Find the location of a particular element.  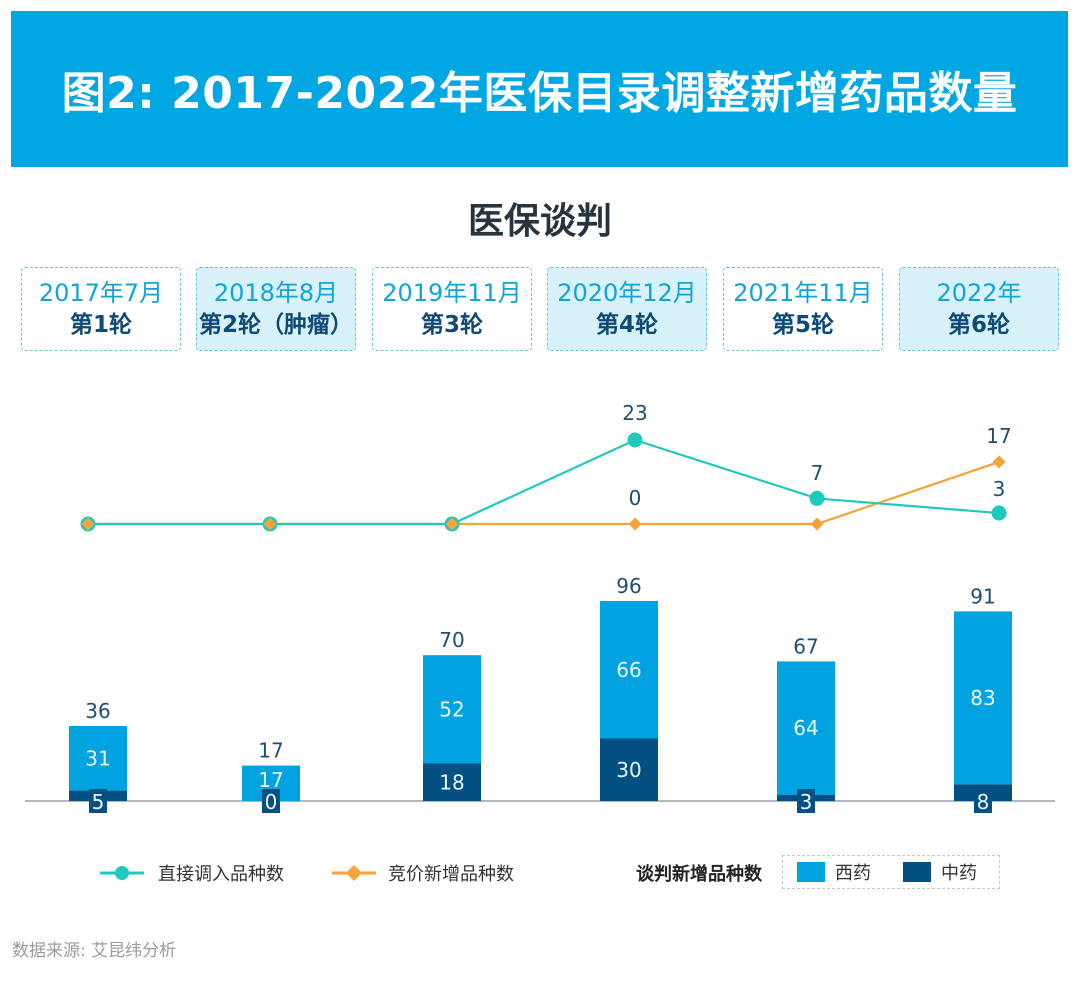

bar-chinese-label: 0 is located at coordinates (271, 802).